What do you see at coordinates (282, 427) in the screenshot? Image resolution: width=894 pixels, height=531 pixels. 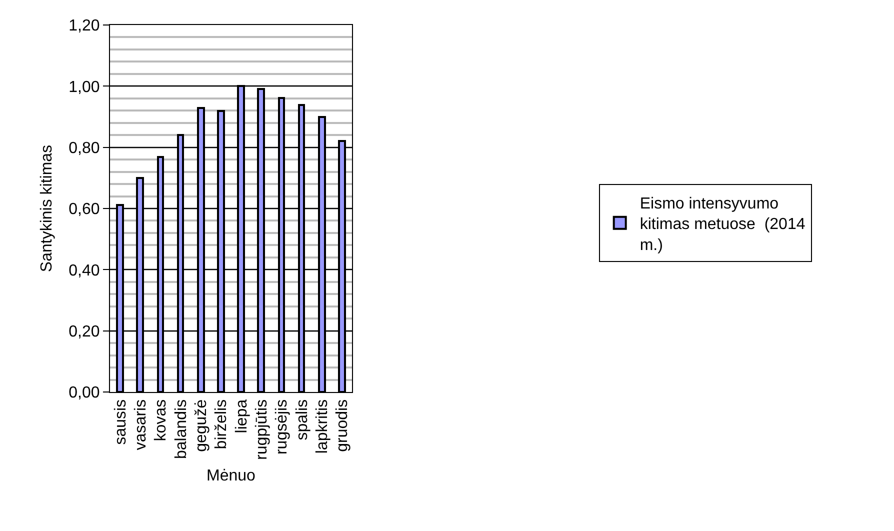 I see `x-tick-label: rugsėjis` at bounding box center [282, 427].